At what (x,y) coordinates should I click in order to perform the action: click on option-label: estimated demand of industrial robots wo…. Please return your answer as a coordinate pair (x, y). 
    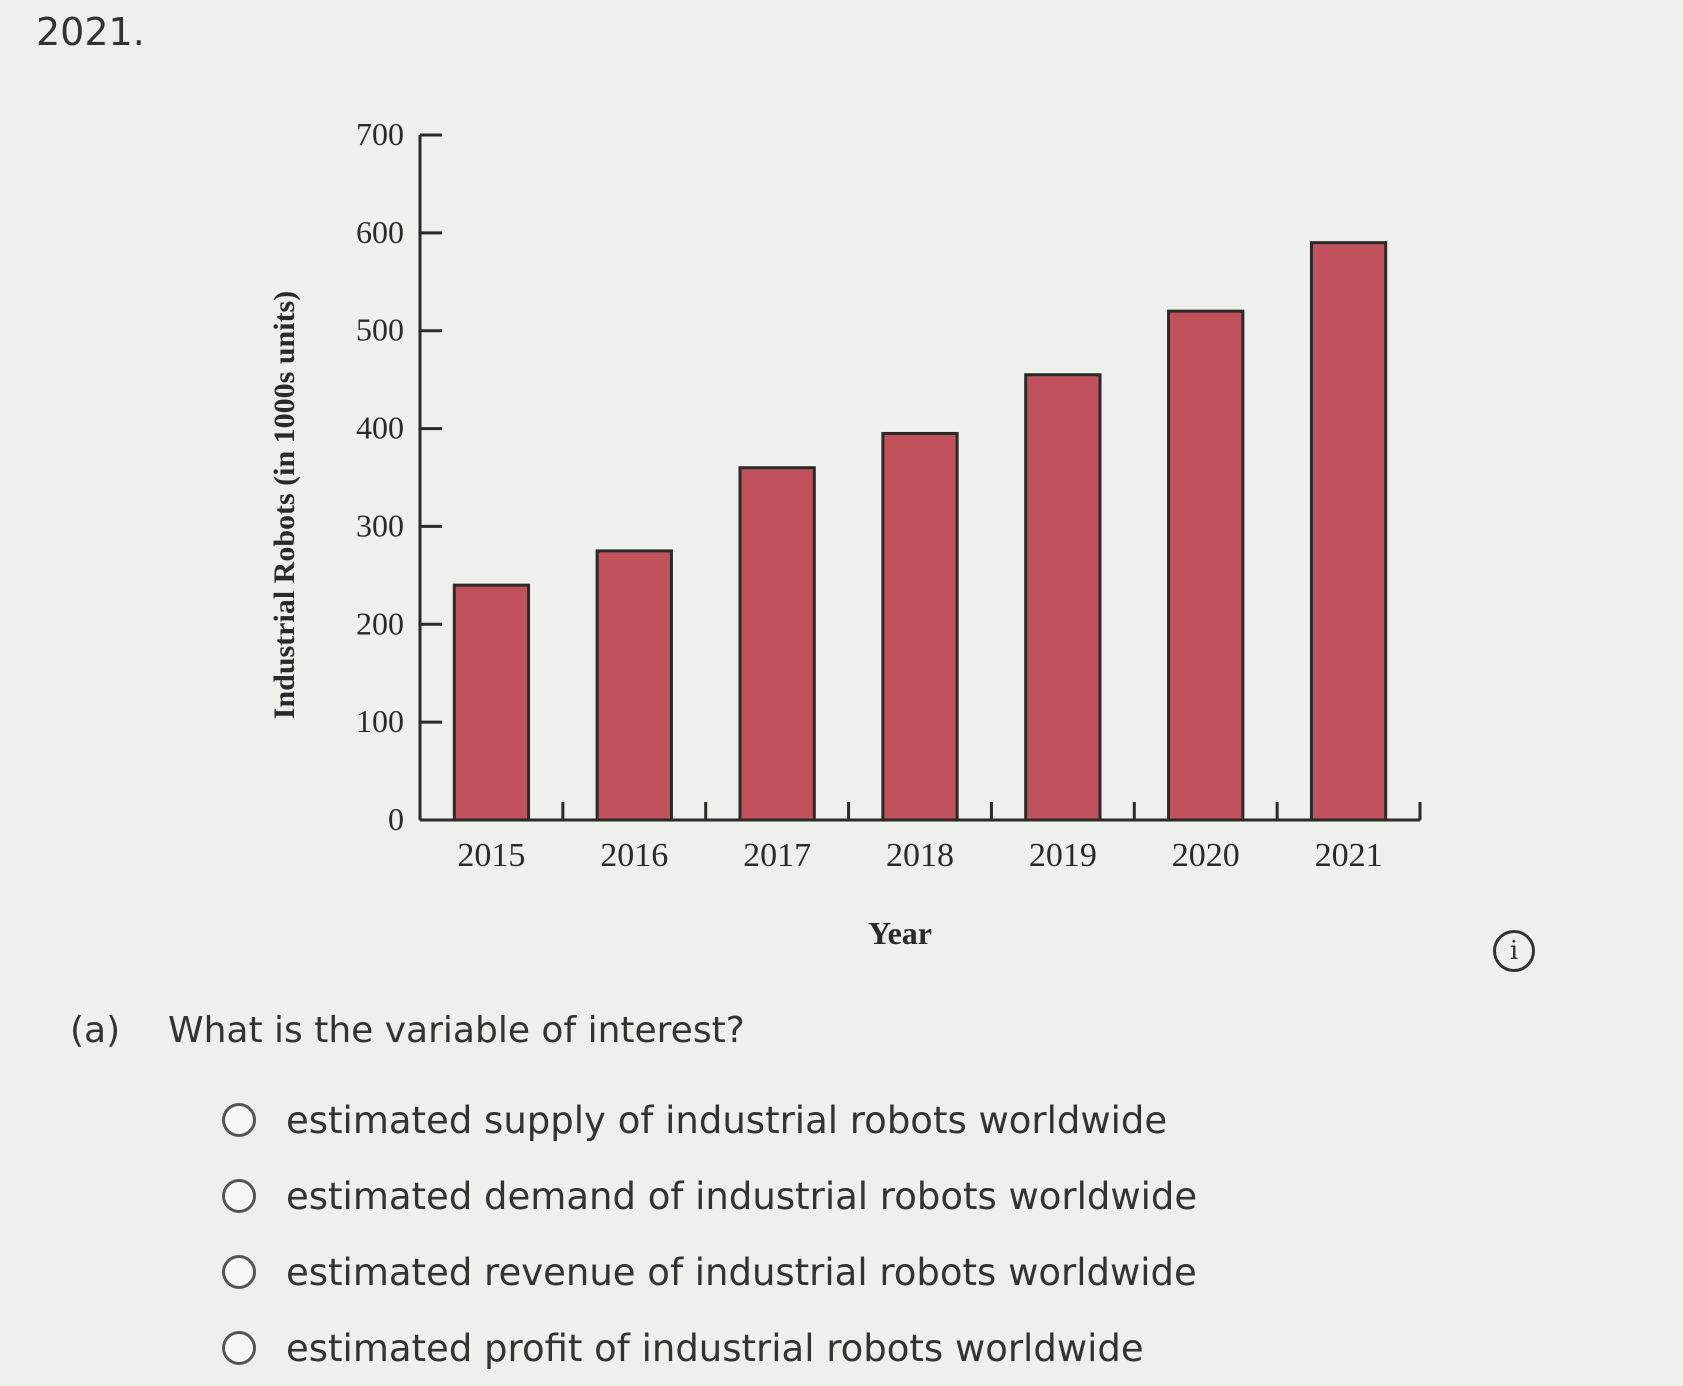
    Looking at the image, I should click on (742, 1196).